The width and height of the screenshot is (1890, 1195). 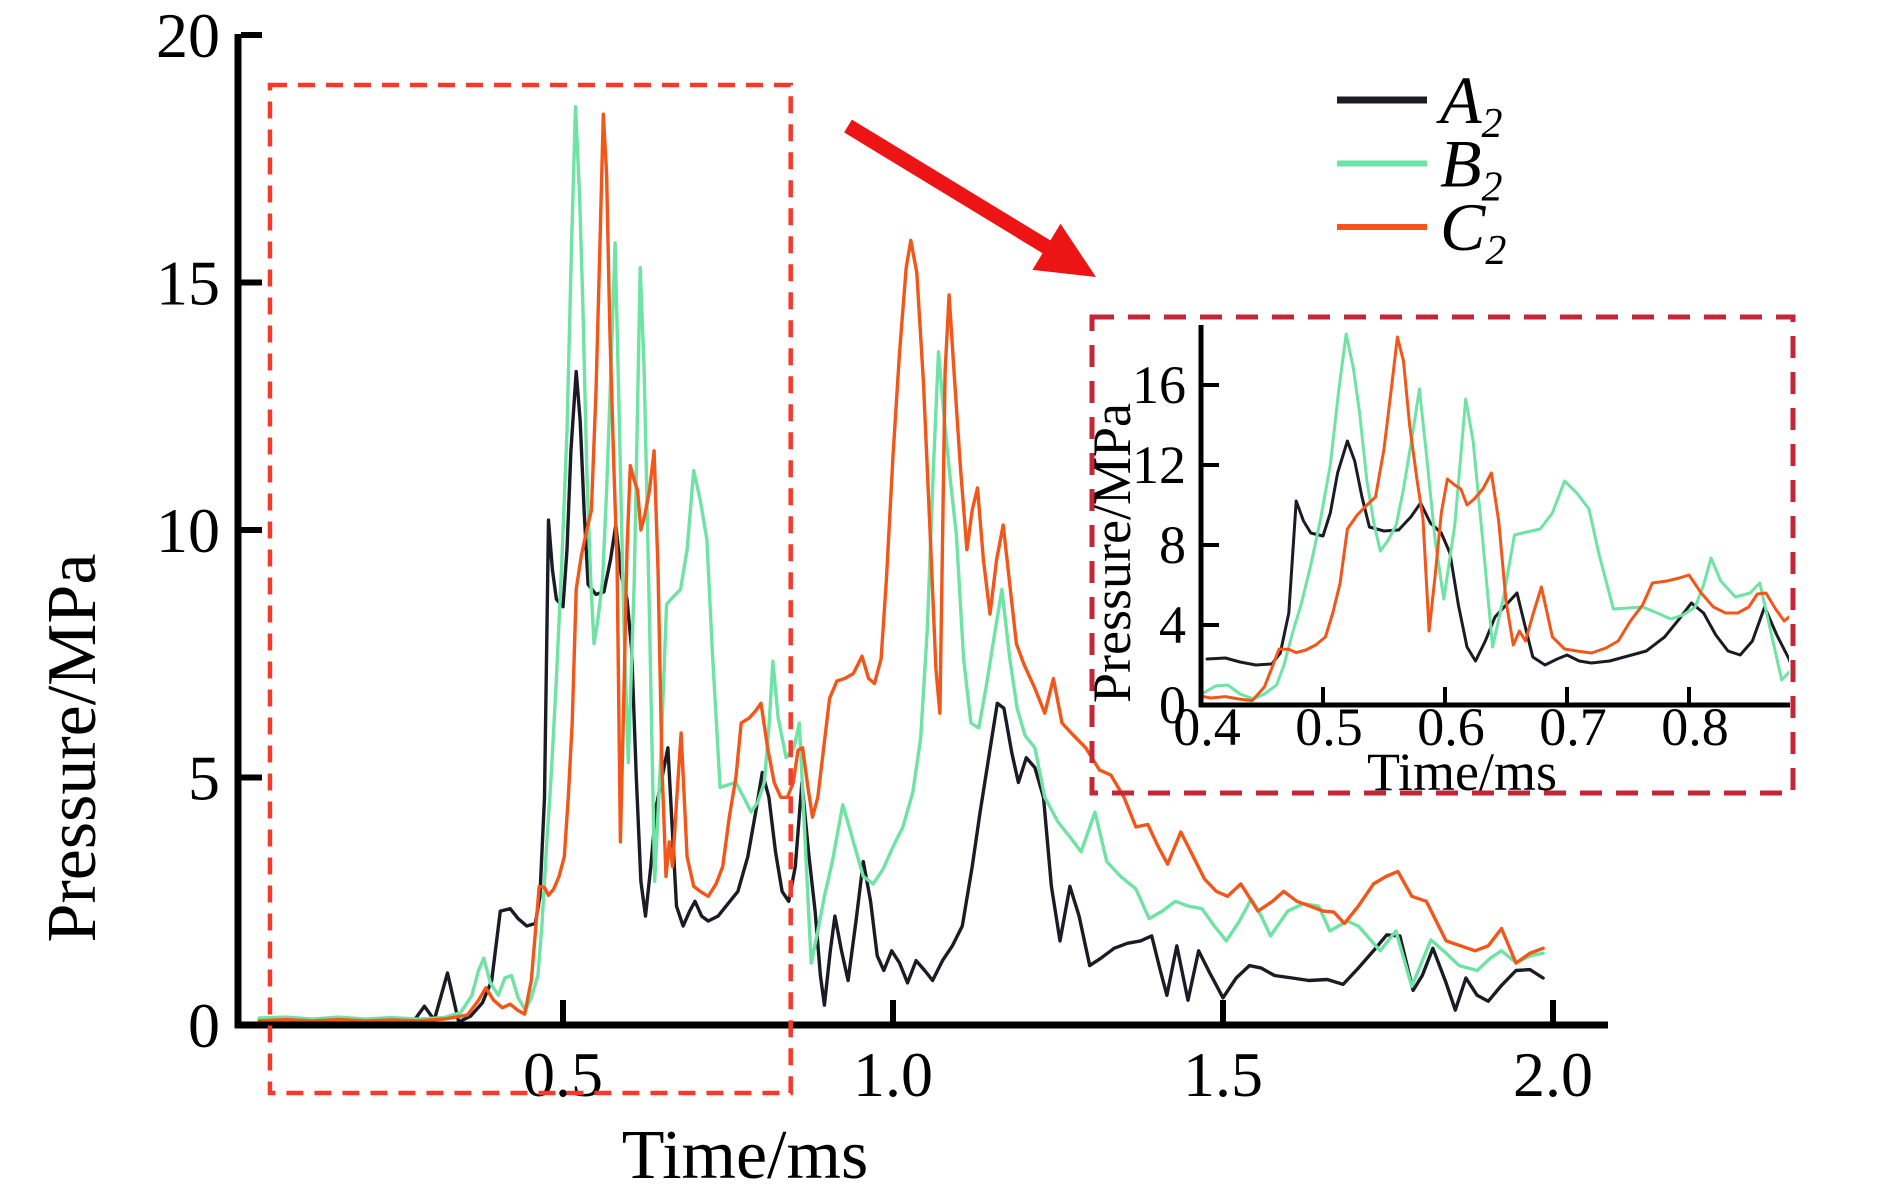 I want to click on inset-x-axis-title: Time/ms, so click(x=1462, y=772).